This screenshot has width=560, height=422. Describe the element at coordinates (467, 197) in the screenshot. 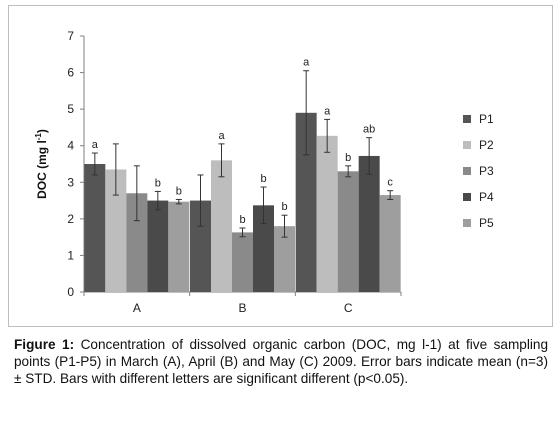

I see `legend-swatch-p4` at that location.